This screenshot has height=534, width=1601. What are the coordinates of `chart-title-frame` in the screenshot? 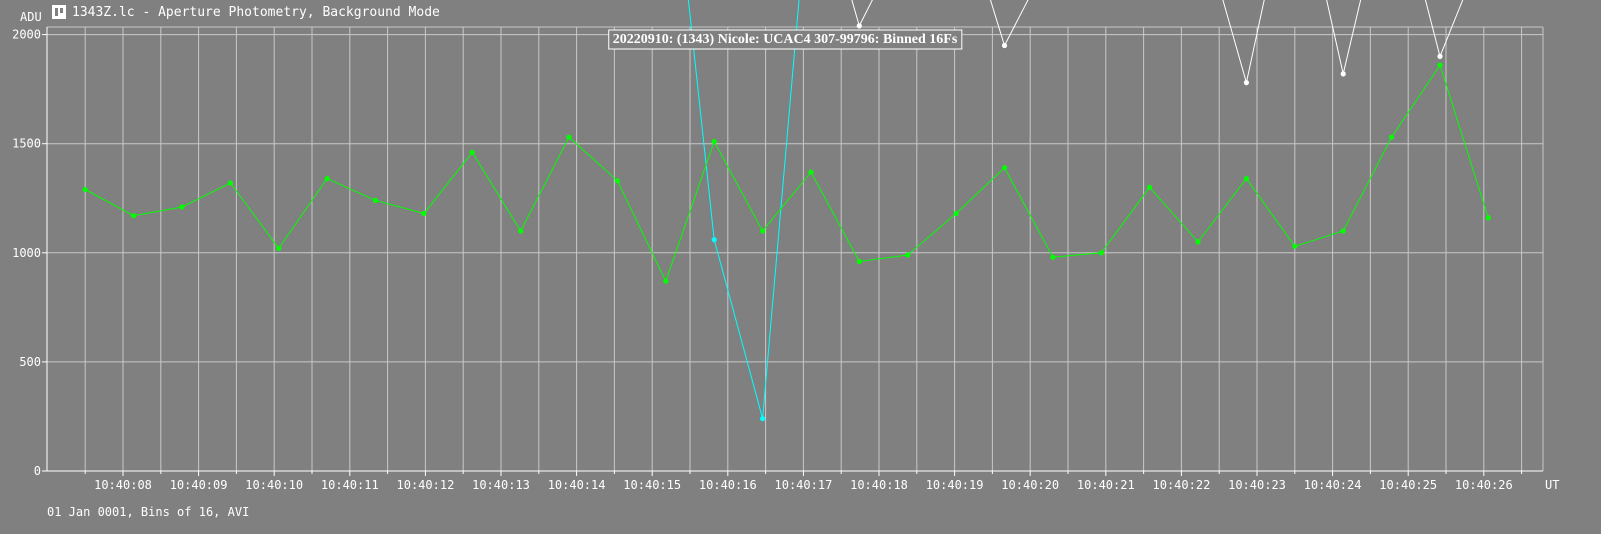 It's located at (785, 39).